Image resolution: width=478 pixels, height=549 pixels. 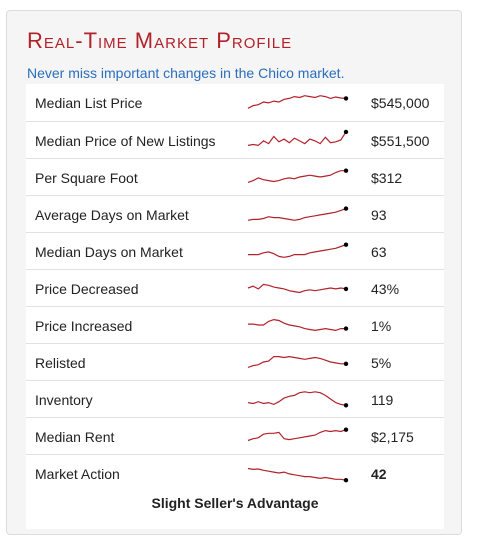 I want to click on metric-label: Market Action, so click(x=77, y=474).